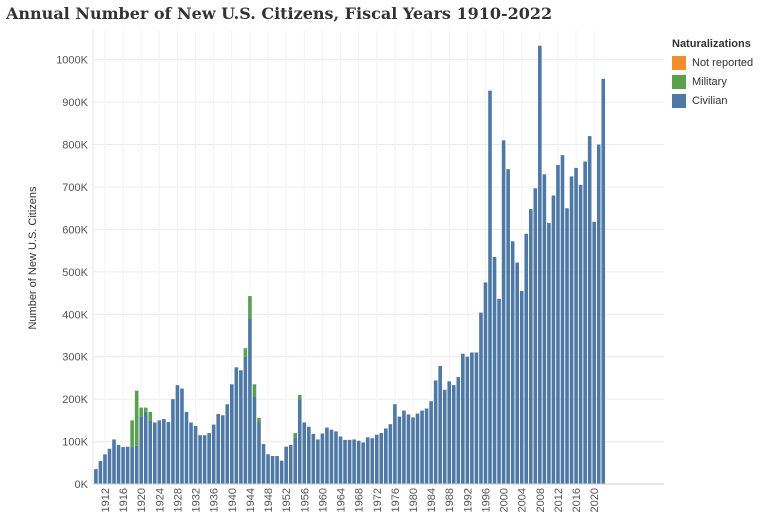 The width and height of the screenshot is (762, 531). What do you see at coordinates (490, 287) in the screenshot?
I see `bar-civilian-1997` at bounding box center [490, 287].